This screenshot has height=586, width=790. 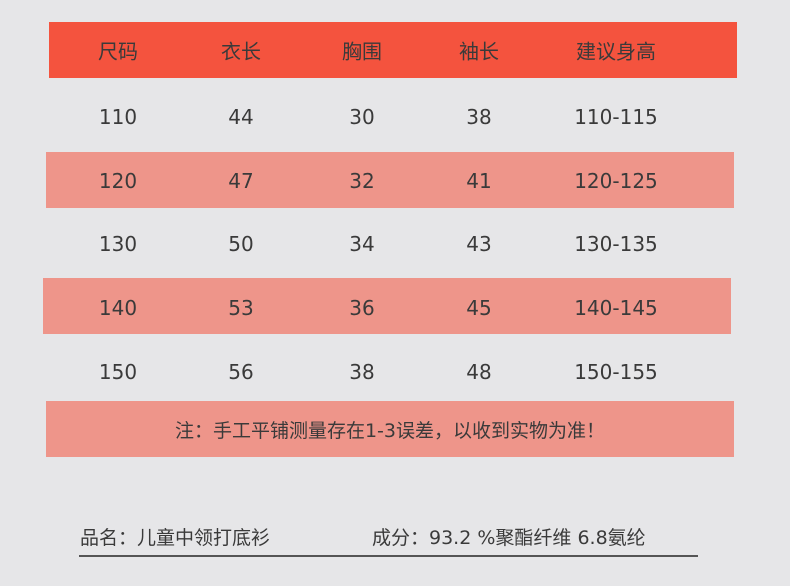 What do you see at coordinates (241, 372) in the screenshot?
I see `table-cell: 56` at bounding box center [241, 372].